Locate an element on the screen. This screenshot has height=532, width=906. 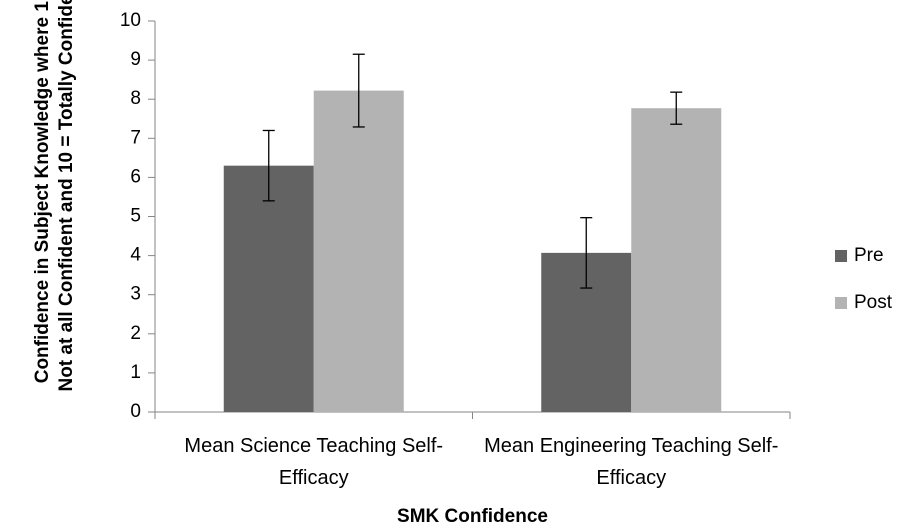
legend-label: Post is located at coordinates (873, 302).